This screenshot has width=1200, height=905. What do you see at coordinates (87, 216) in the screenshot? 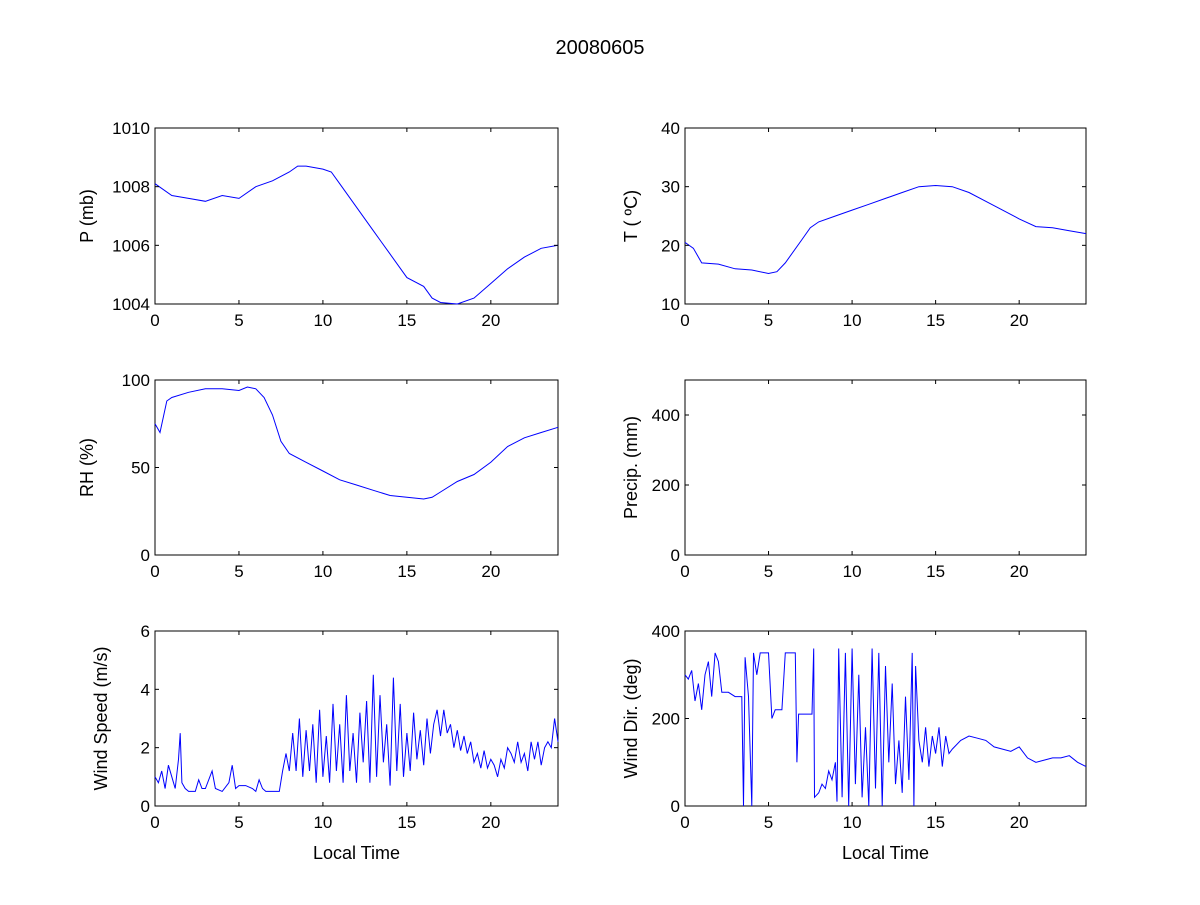
I see `y-axis-label: P (mb)` at bounding box center [87, 216].